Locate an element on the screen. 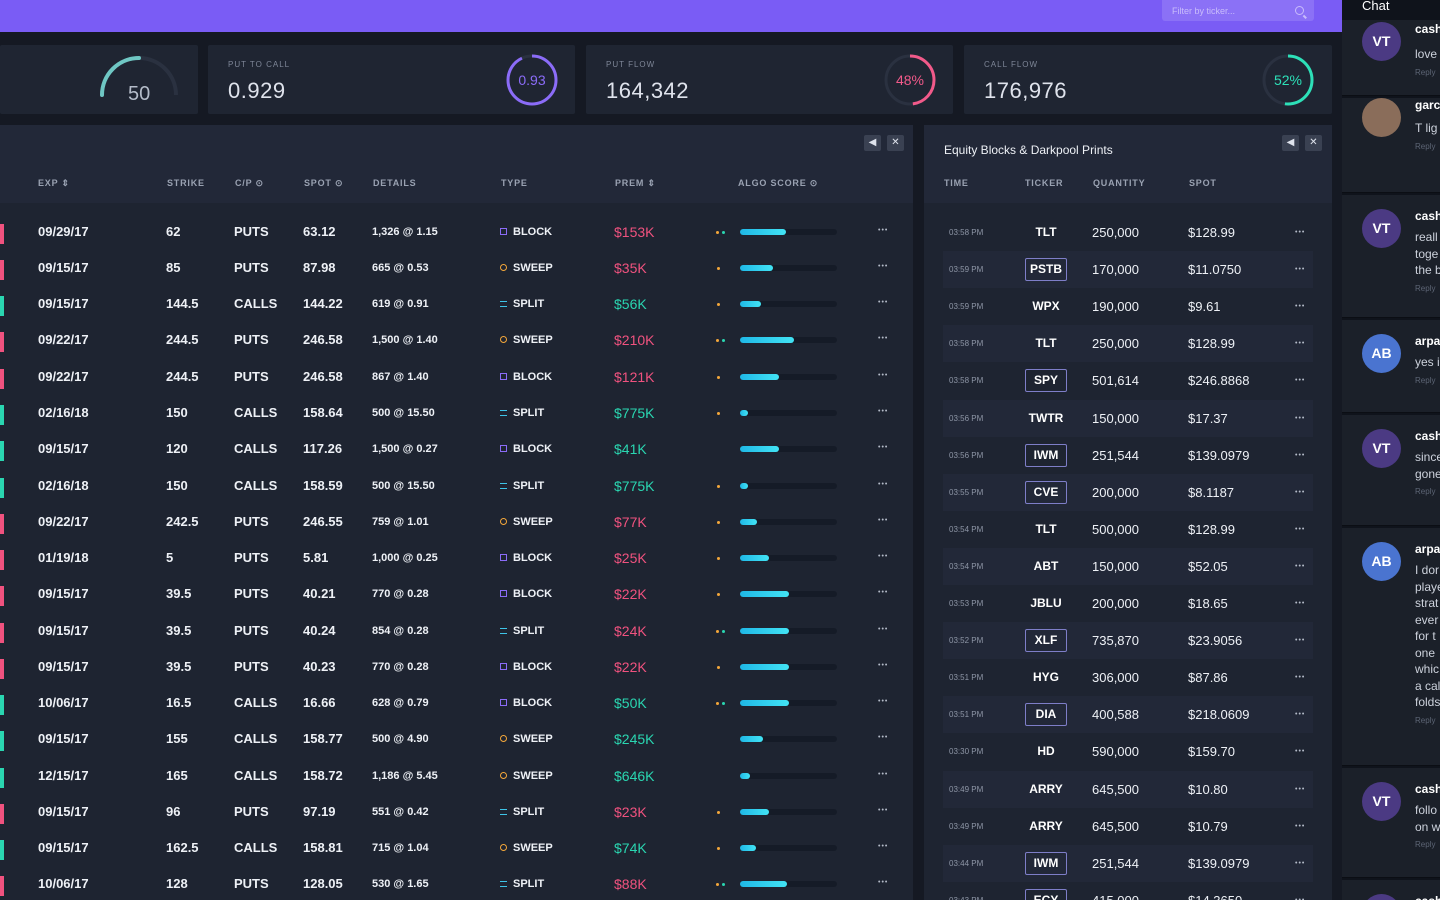 The image size is (1440, 900). col-header-details: DETAILS is located at coordinates (395, 183).